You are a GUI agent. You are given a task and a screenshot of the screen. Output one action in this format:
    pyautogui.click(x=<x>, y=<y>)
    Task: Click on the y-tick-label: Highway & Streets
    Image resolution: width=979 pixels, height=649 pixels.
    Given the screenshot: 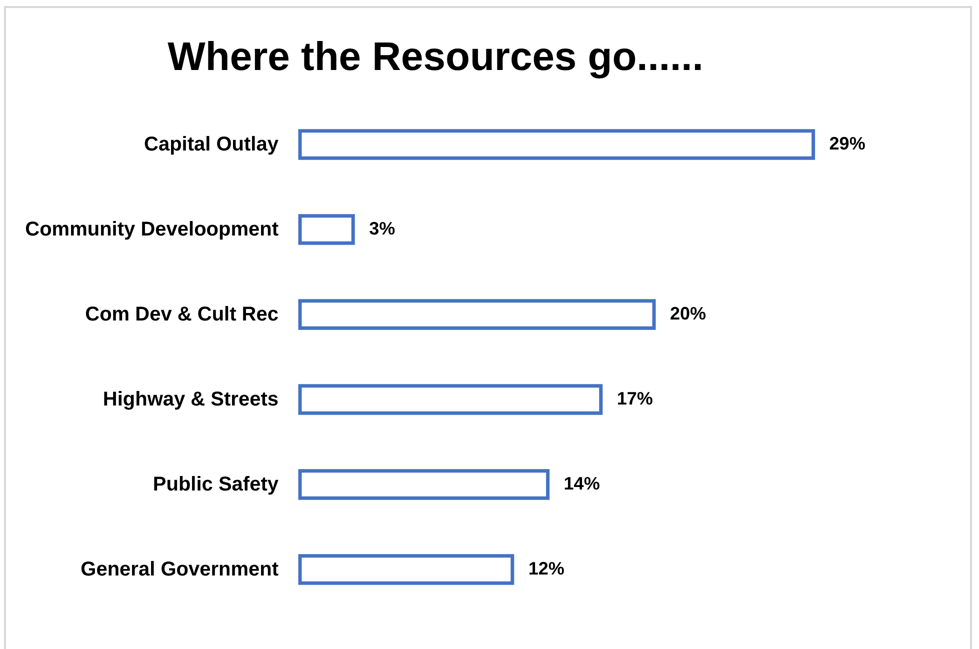 What is the action you would take?
    pyautogui.click(x=190, y=399)
    